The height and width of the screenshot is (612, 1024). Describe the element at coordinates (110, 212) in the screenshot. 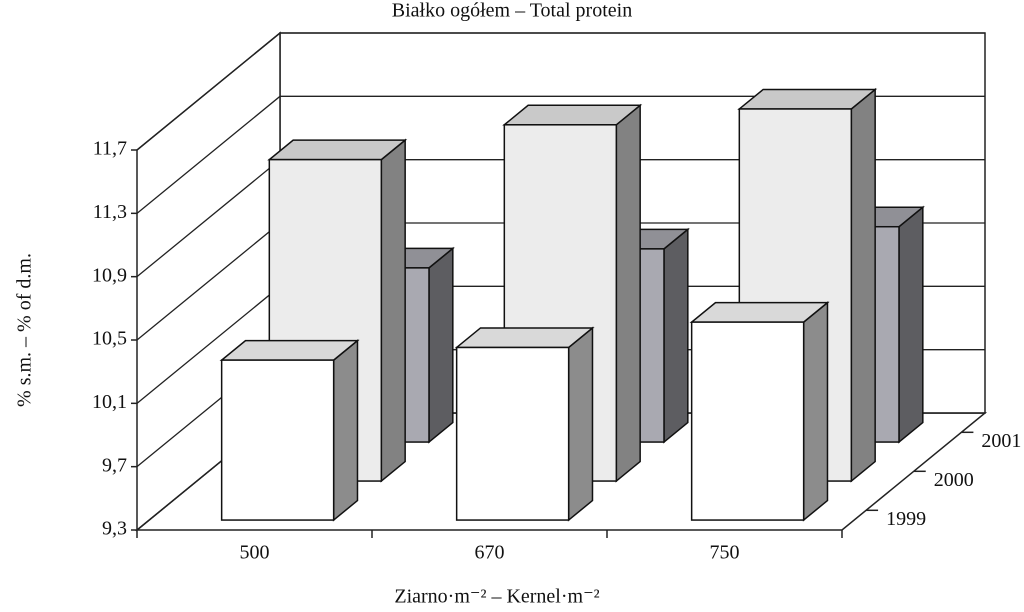

I see `y-tick-label: 11,3` at that location.